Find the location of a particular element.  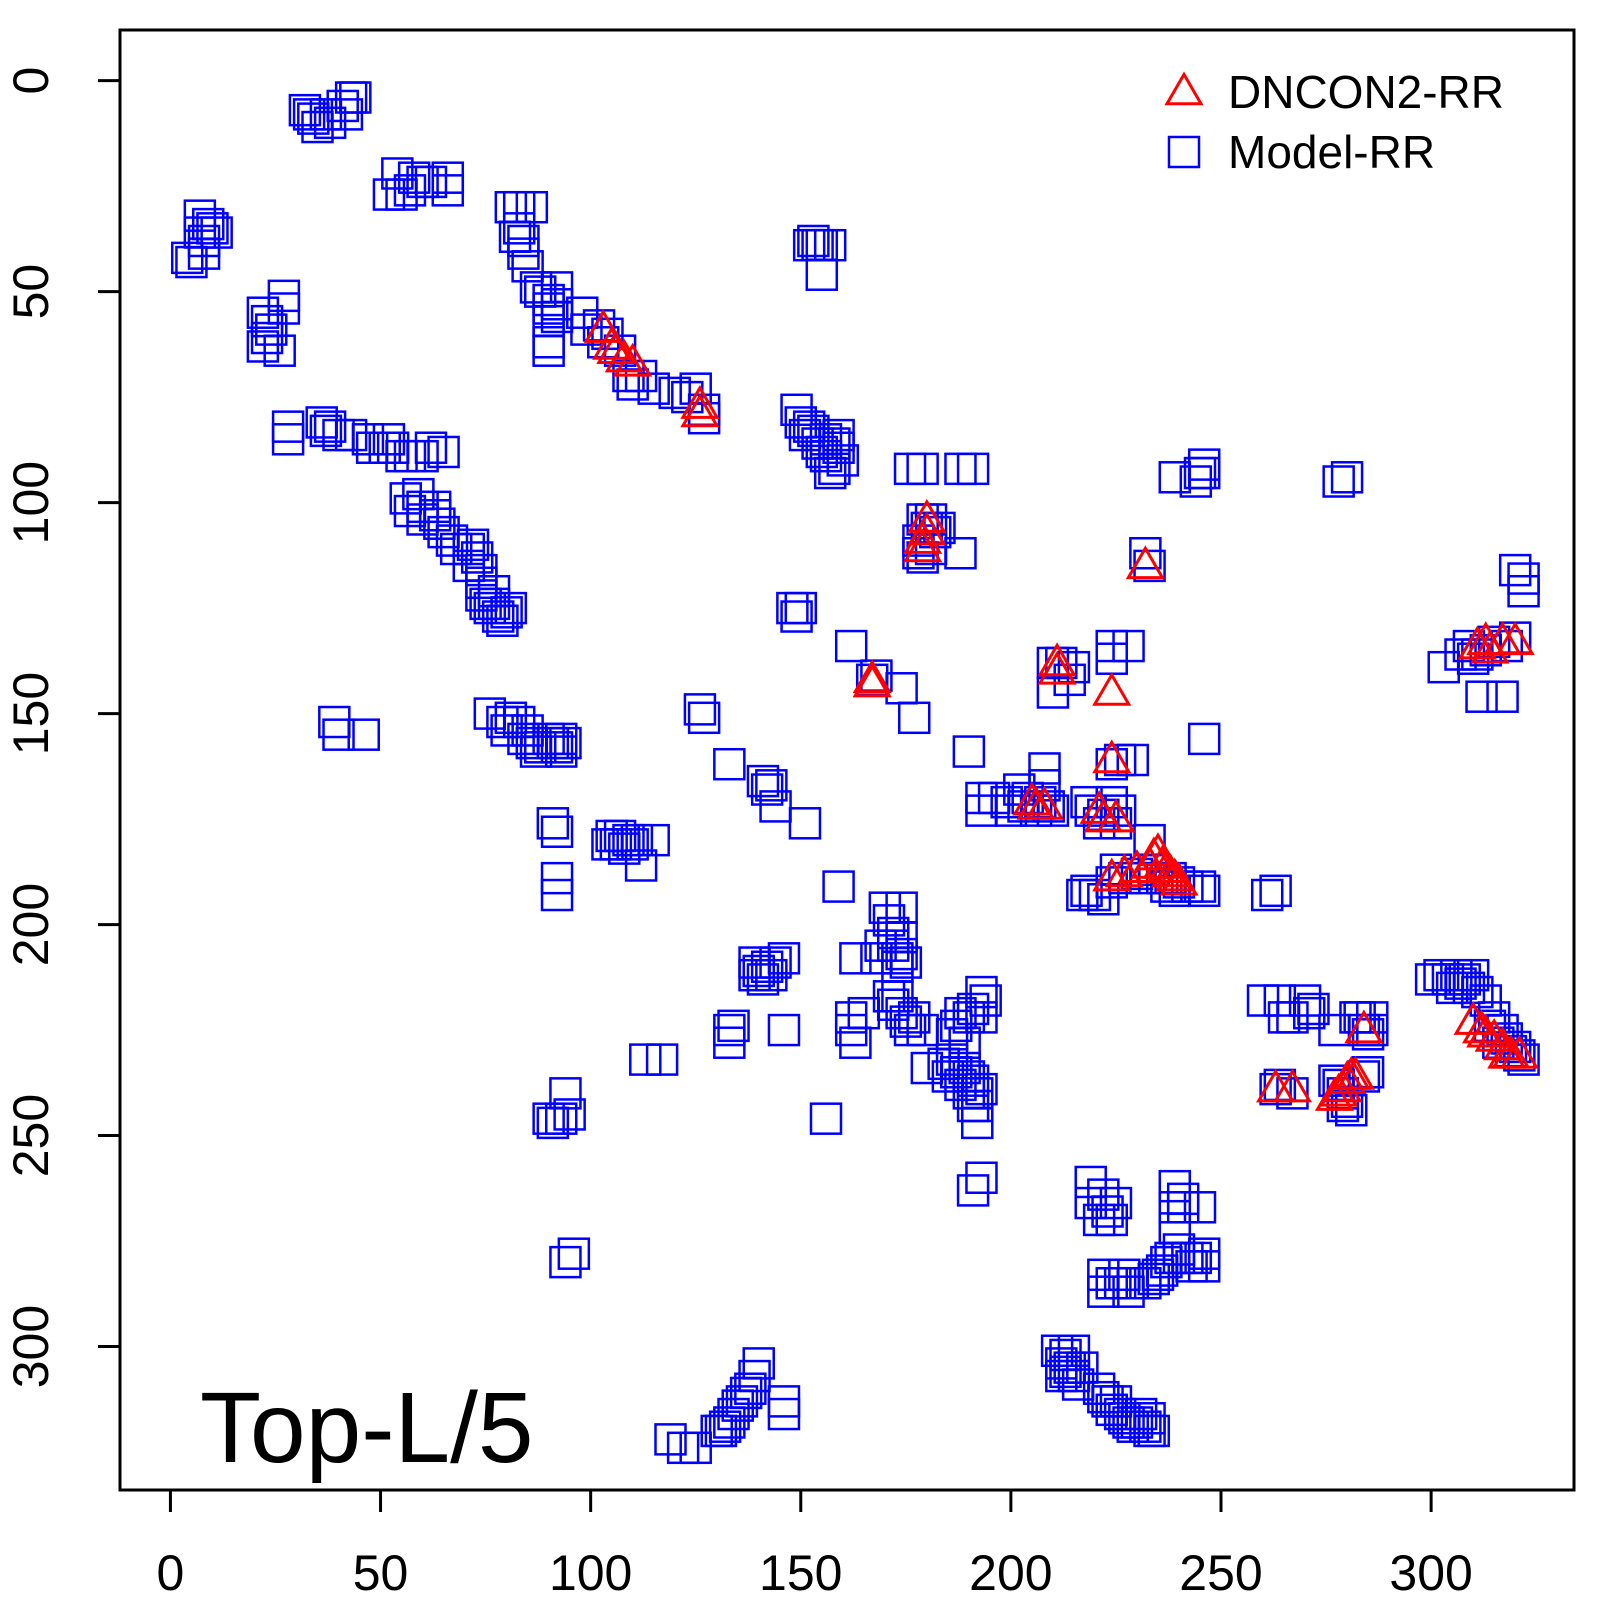

x-tick-label: 300 is located at coordinates (1430, 1572).